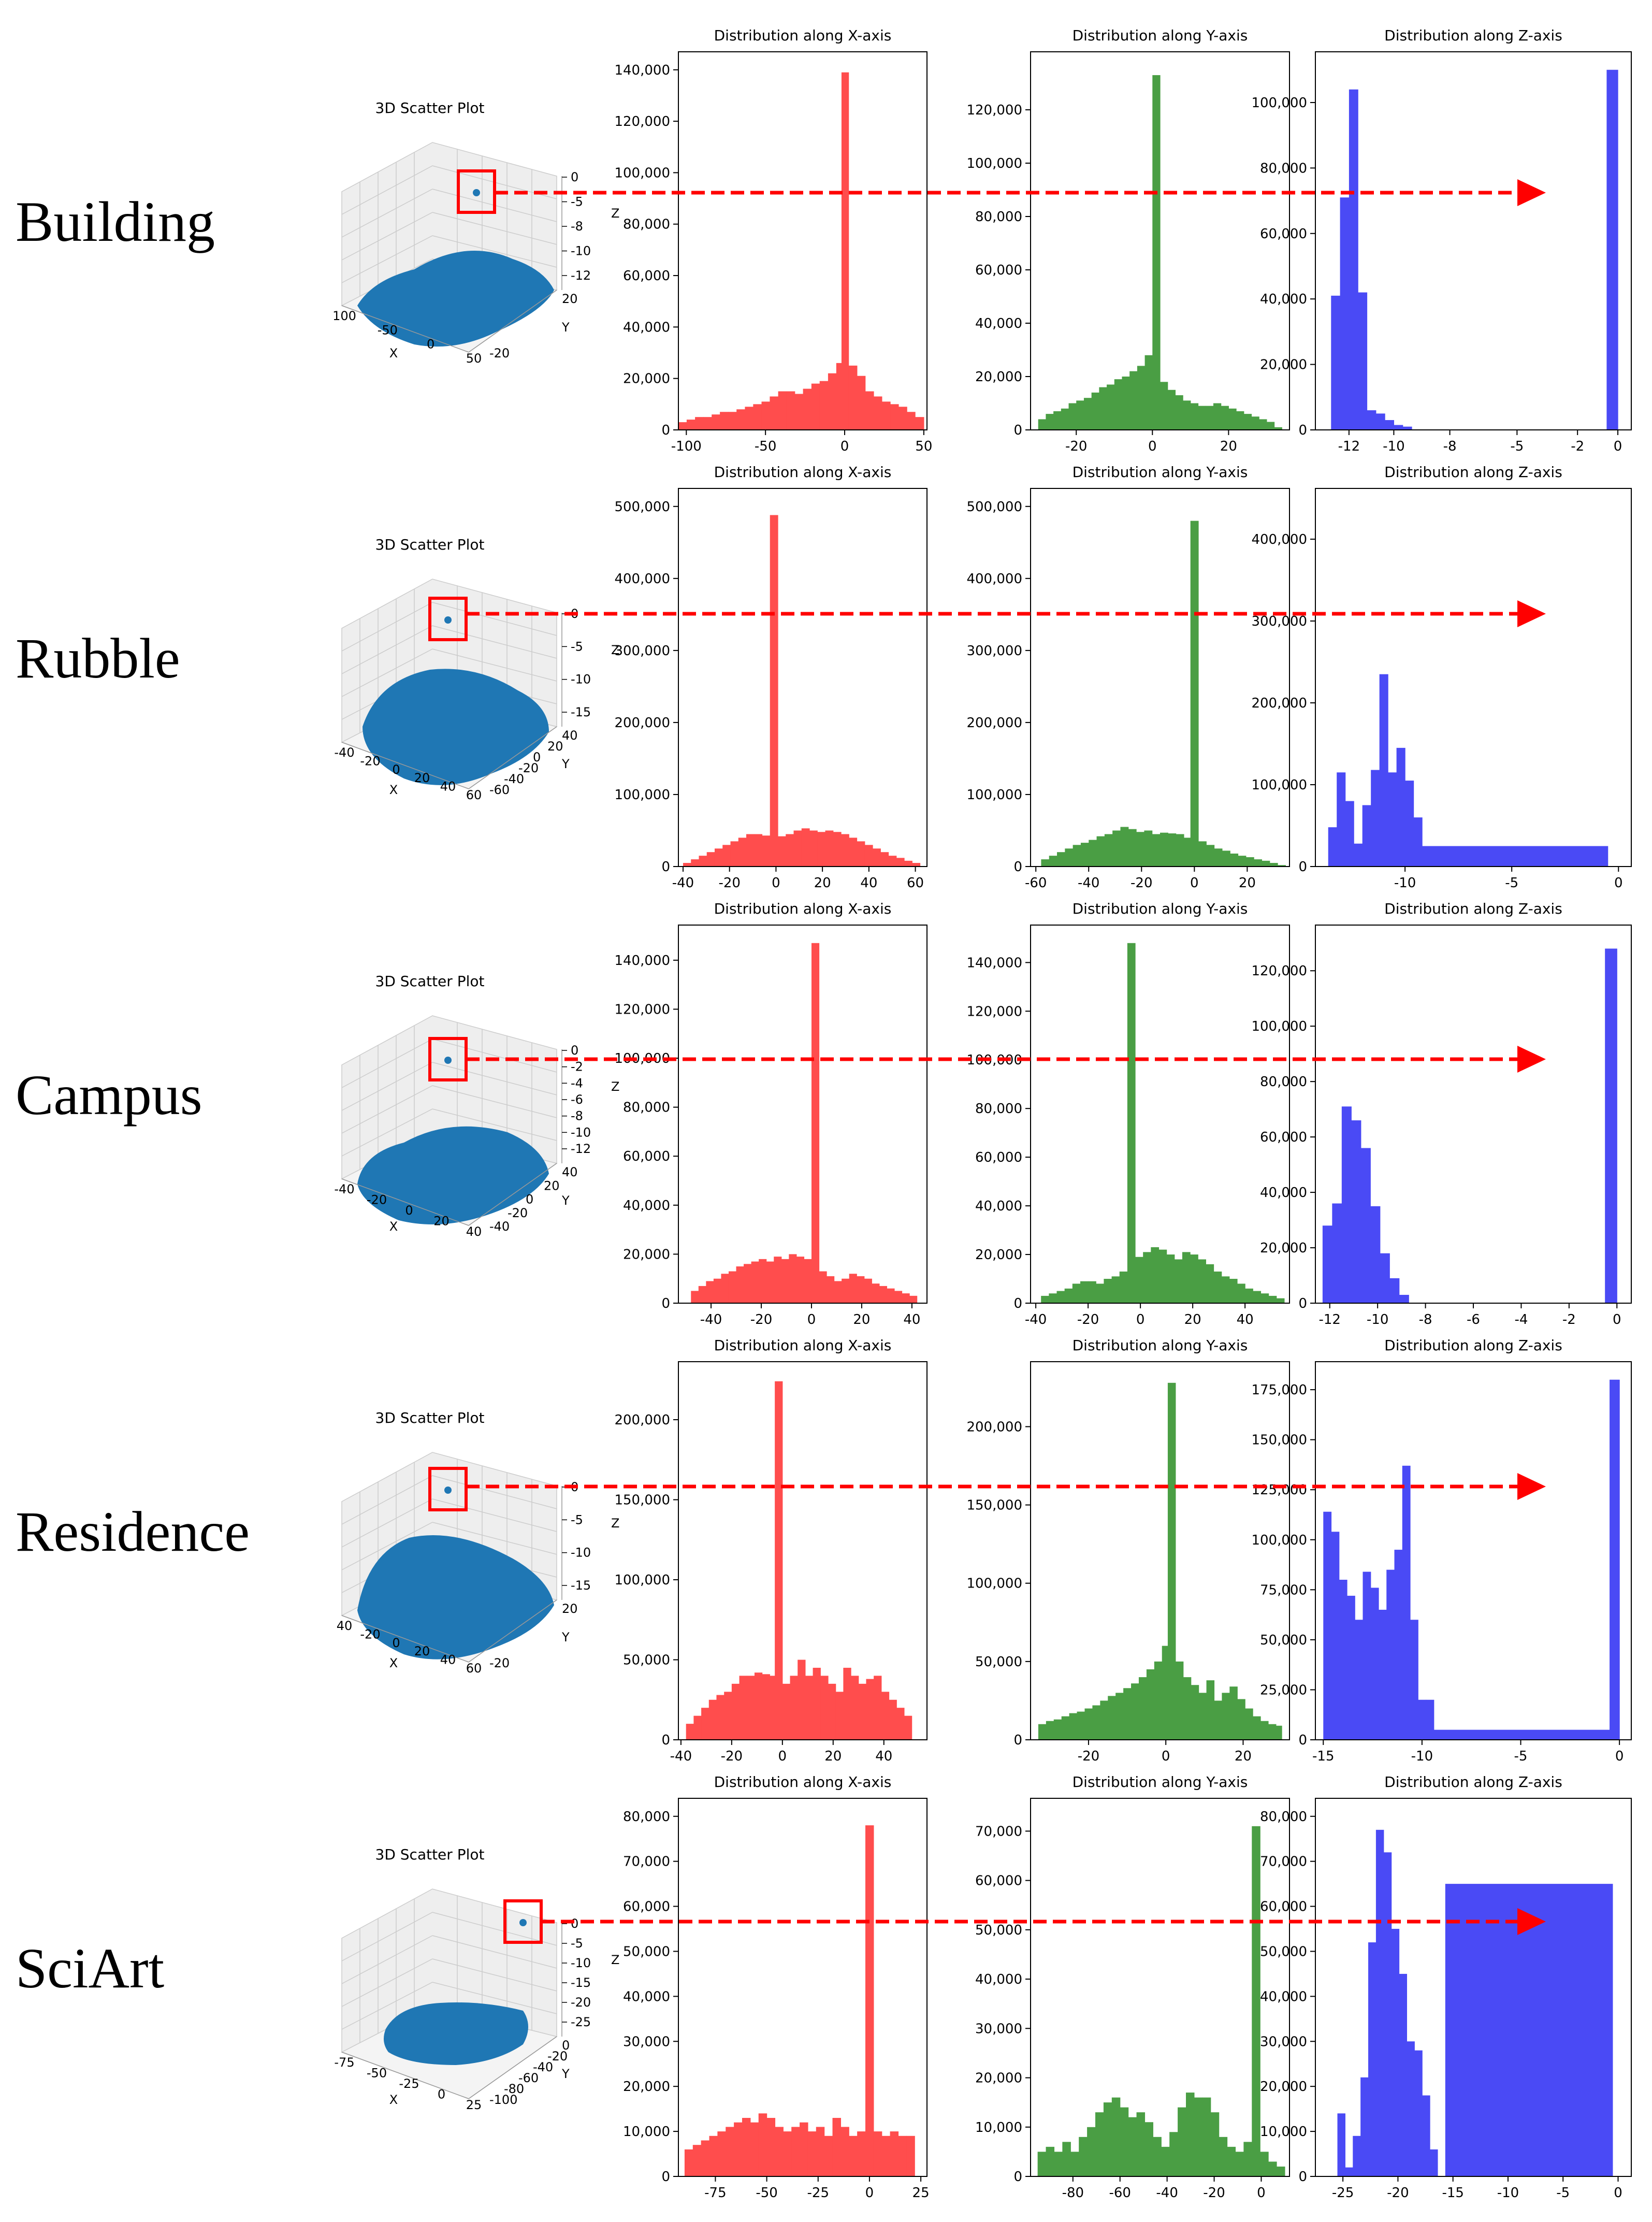  What do you see at coordinates (1508, 2193) in the screenshot?
I see `z-x-tick-label: -10` at bounding box center [1508, 2193].